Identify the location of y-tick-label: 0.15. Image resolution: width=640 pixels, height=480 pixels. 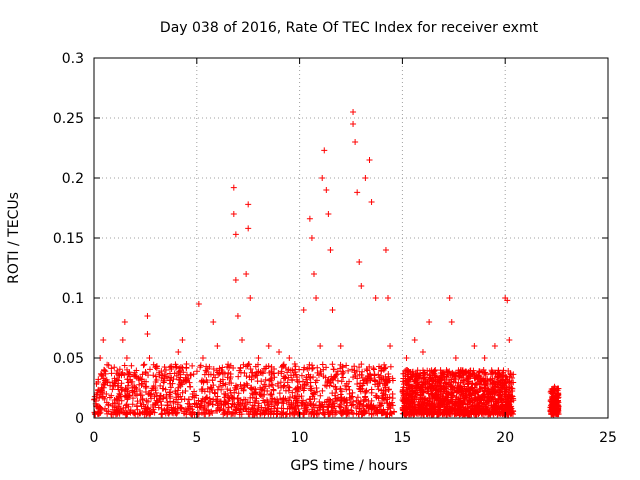
(68, 239).